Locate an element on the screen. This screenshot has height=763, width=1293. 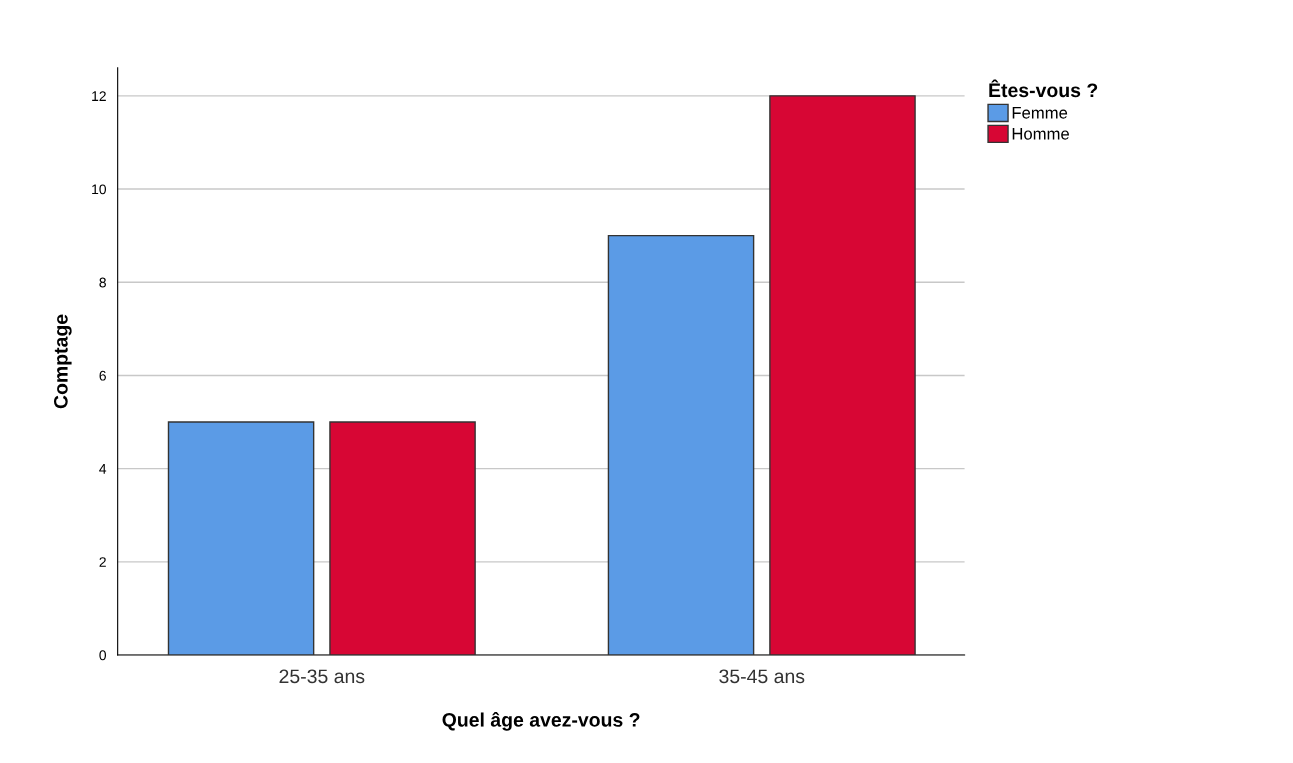
legend-label: Homme is located at coordinates (1040, 134).